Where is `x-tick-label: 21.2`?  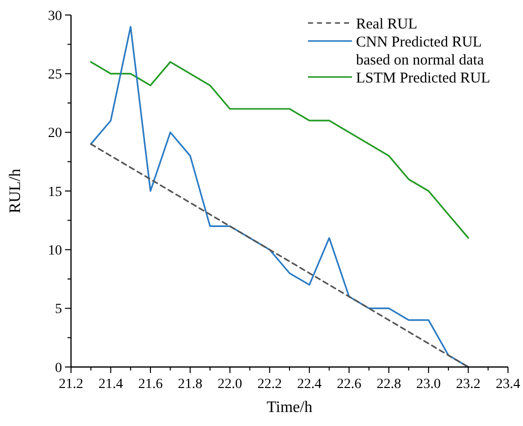 x-tick-label: 21.2 is located at coordinates (71, 384).